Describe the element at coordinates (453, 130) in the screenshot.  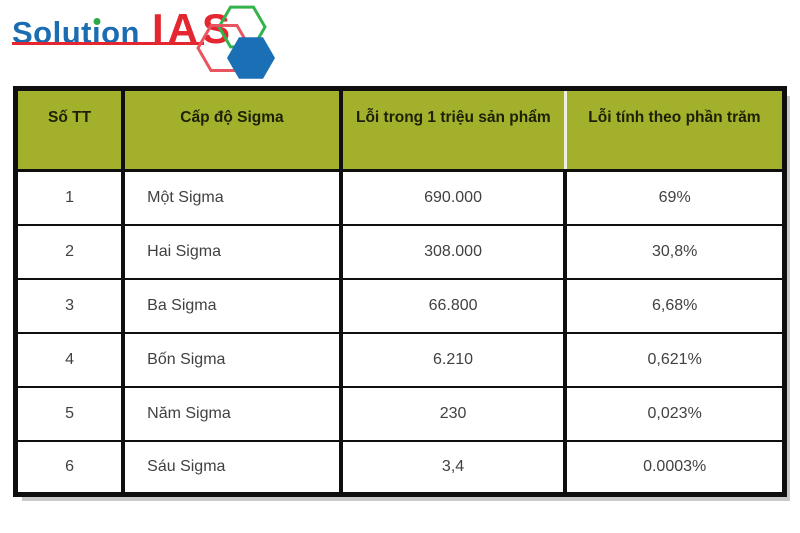
I see `header-defects-per-million: Lỗi trong 1 triệu sản phẩm` at that location.